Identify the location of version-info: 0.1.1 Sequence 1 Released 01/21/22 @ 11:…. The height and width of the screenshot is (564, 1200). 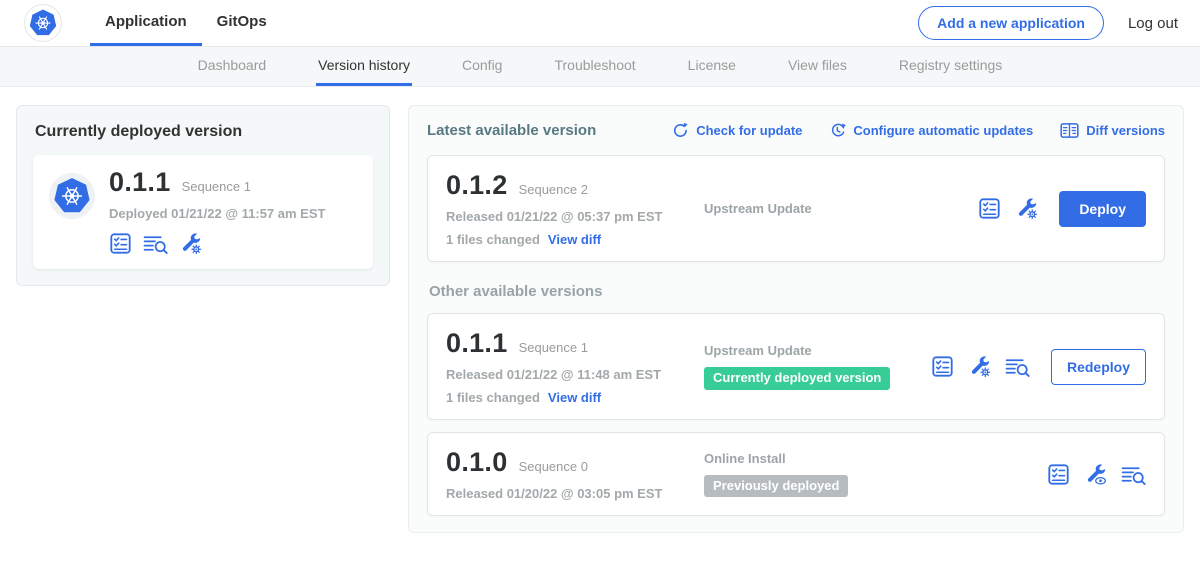
(575, 366).